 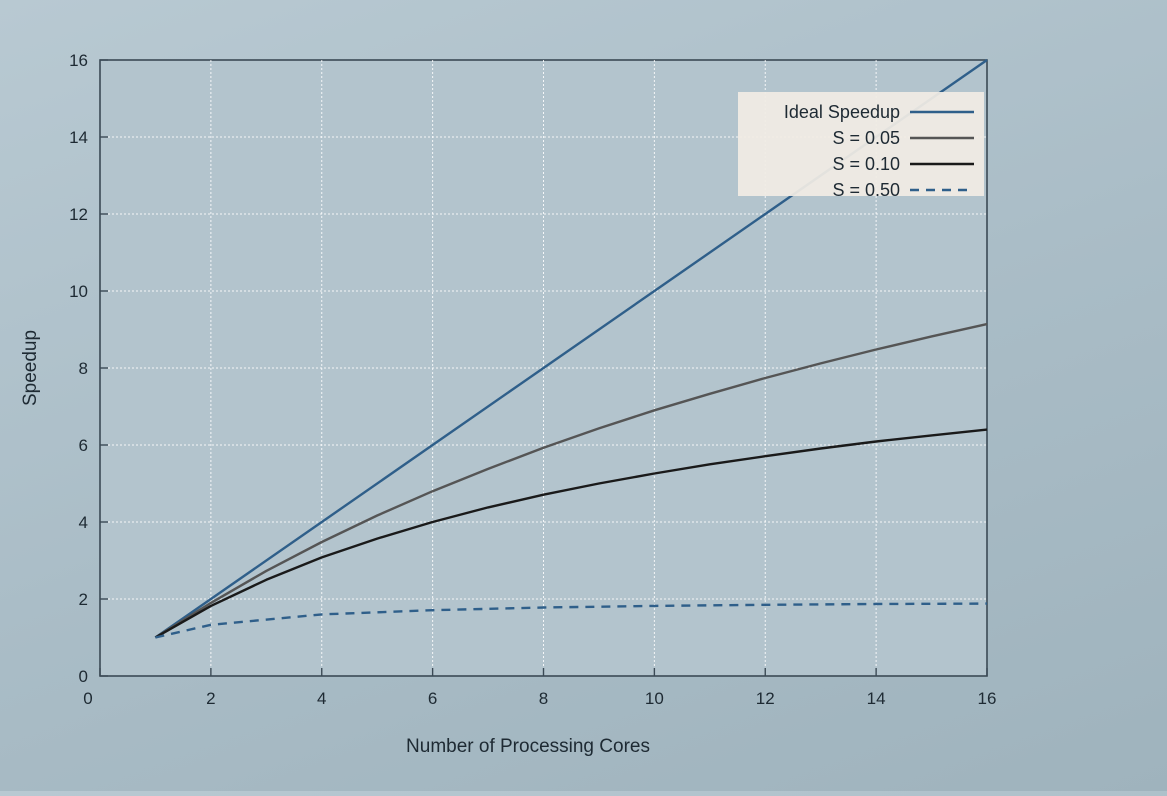 I want to click on x-tick-label: 0, so click(x=87, y=698).